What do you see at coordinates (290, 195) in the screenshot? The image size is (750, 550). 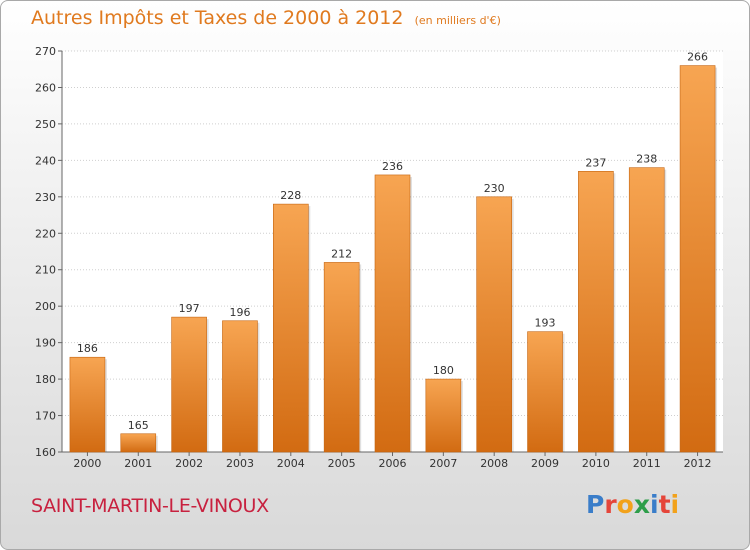 I see `value-label-2004: 228` at bounding box center [290, 195].